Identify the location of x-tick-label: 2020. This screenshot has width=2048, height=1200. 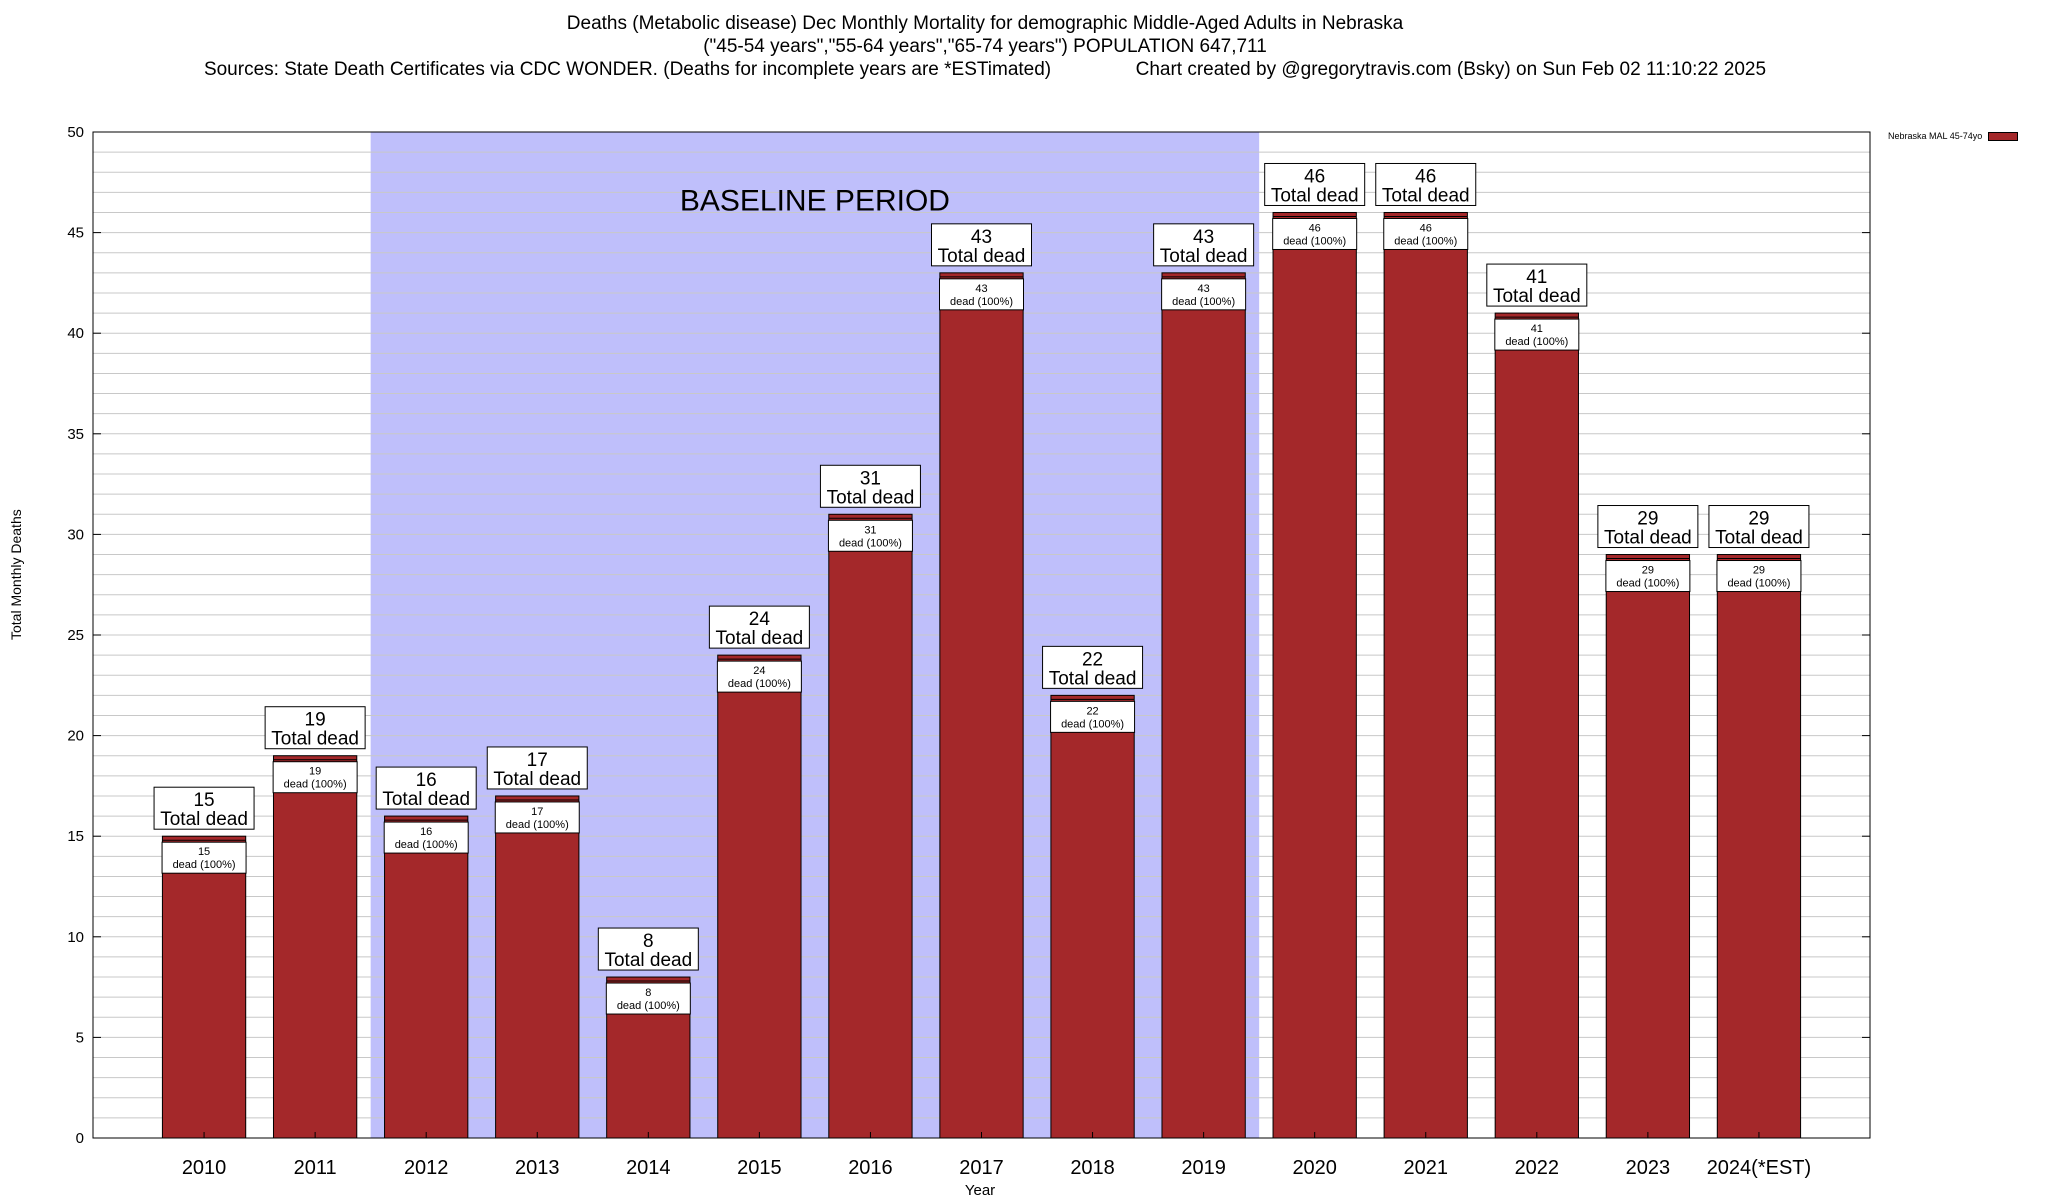
(1314, 1168).